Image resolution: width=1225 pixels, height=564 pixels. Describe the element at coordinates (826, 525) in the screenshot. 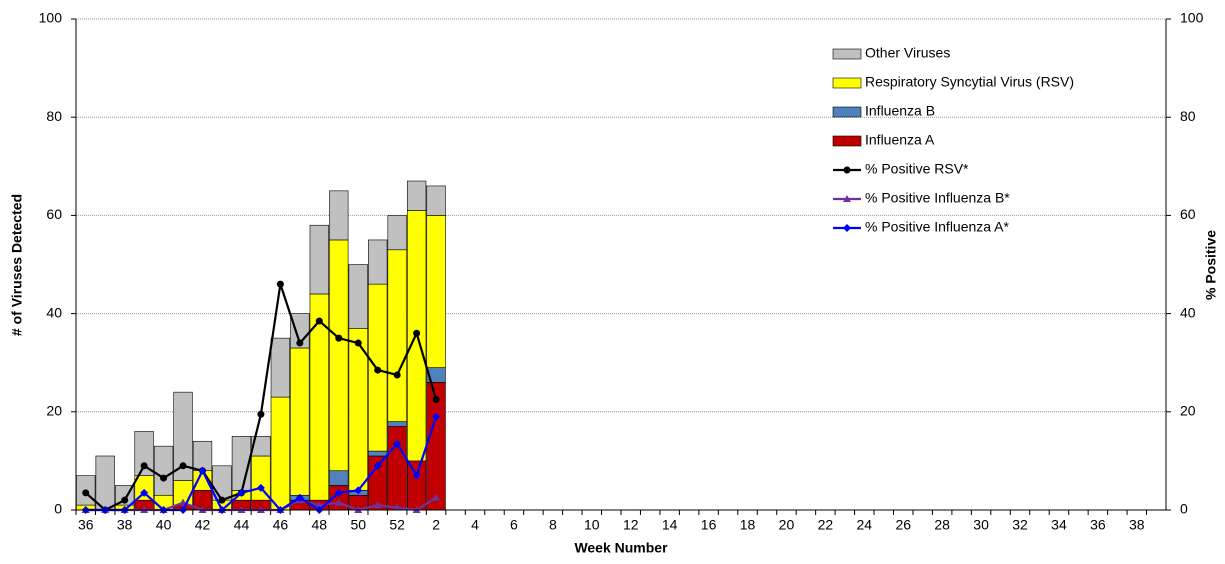

I see `x-tick-label: 22` at that location.